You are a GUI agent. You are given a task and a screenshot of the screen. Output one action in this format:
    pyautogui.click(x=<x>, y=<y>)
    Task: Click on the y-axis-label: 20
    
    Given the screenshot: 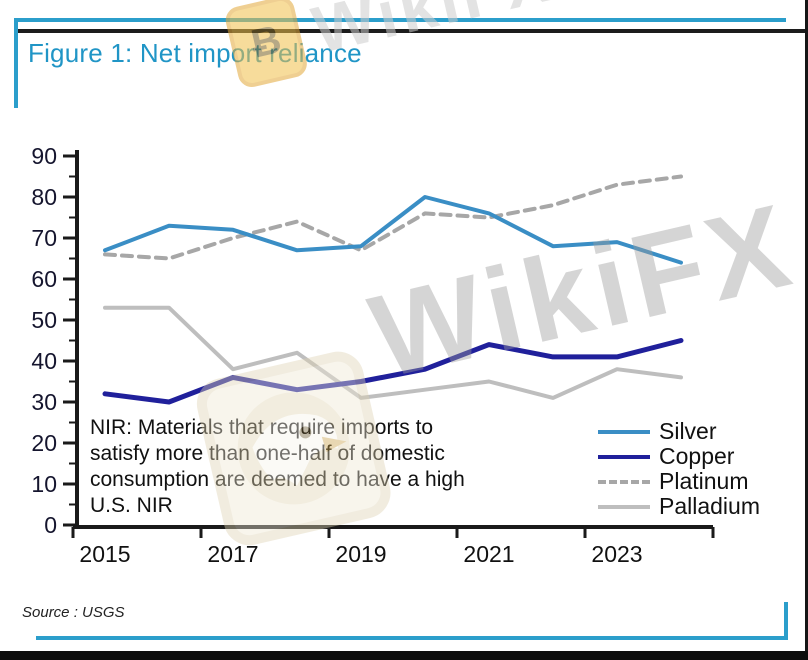 What is the action you would take?
    pyautogui.click(x=44, y=443)
    